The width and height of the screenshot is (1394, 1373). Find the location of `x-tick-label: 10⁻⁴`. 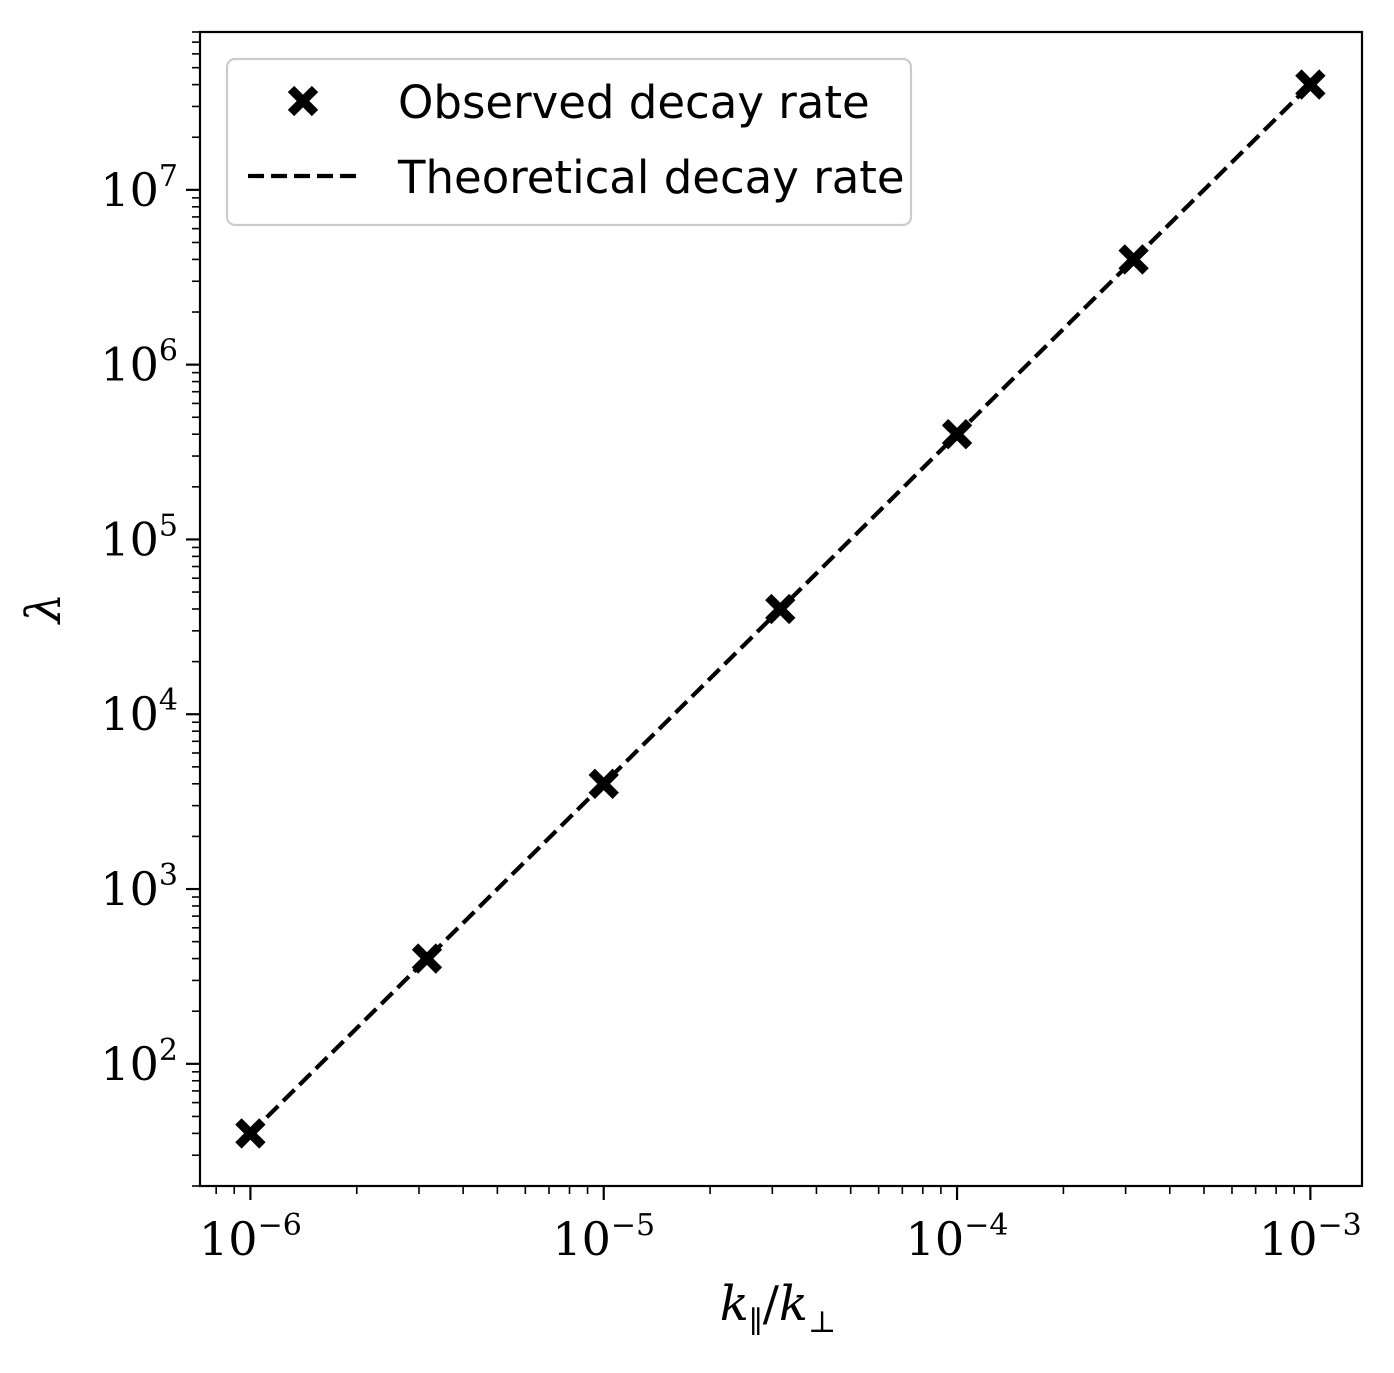

x-tick-label: 10⁻⁴ is located at coordinates (957, 1237).